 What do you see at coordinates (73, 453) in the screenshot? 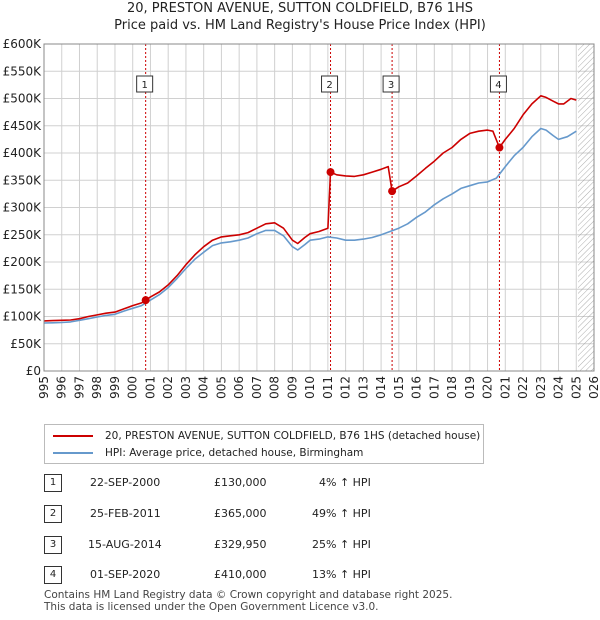
I see `legend-swatch-hpi` at bounding box center [73, 453].